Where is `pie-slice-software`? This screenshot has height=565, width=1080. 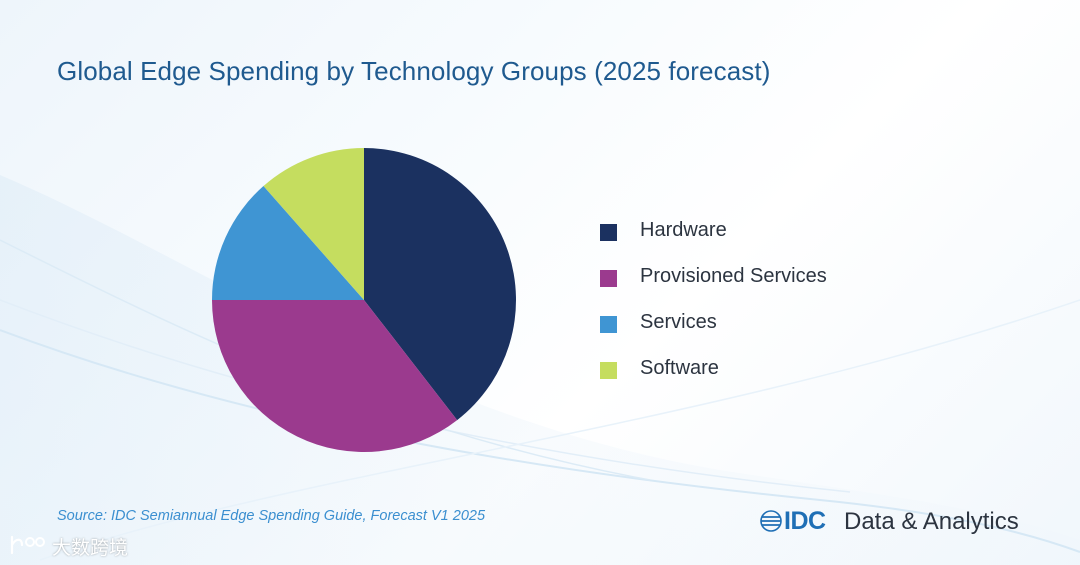
pie-slice-software is located at coordinates (313, 224).